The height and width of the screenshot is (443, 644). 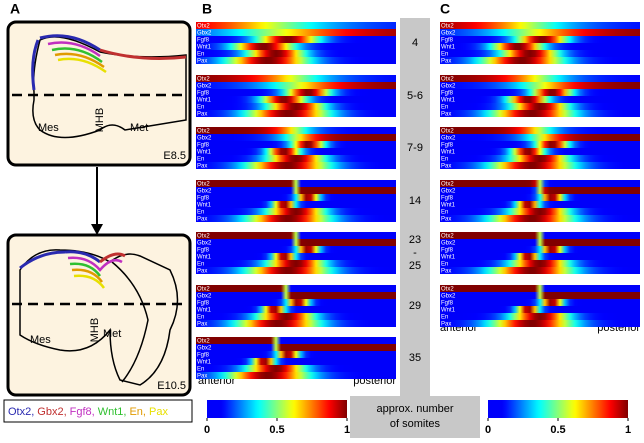 I want to click on colorbar, so click(x=558, y=409).